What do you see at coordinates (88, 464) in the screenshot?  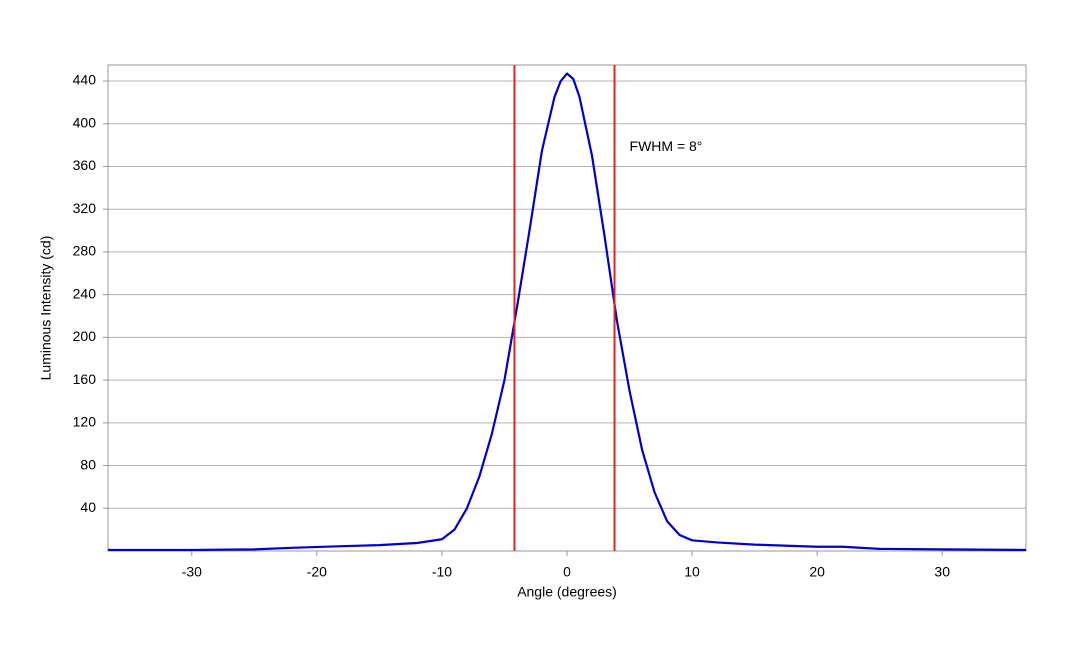 I see `y-tick-label: 80` at bounding box center [88, 464].